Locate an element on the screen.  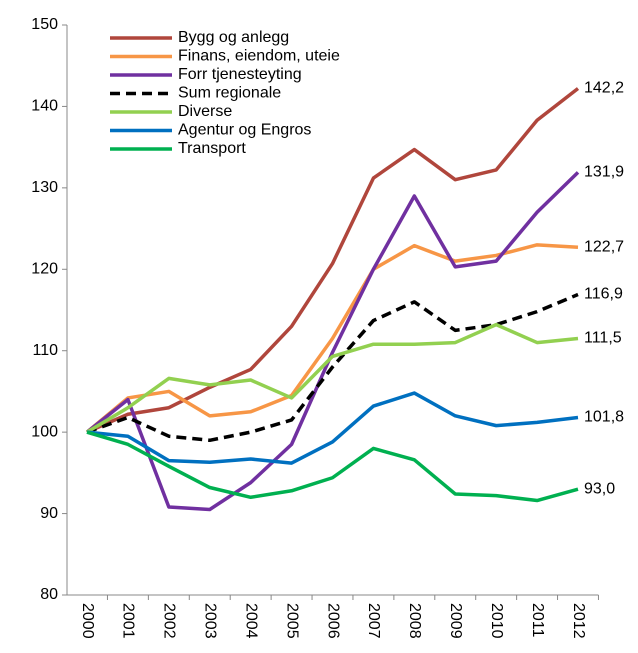
y-tick-label: 130 is located at coordinates (44, 187).